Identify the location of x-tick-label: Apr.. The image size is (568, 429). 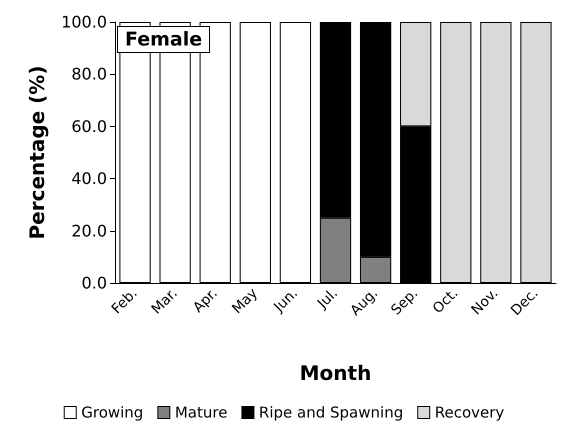
(205, 300).